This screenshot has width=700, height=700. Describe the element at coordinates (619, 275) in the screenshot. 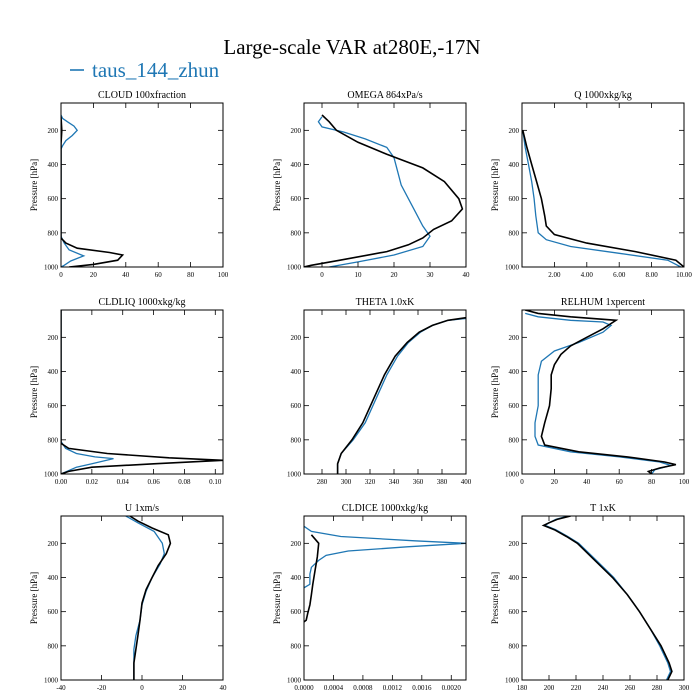

I see `x-tick-label: 6.00` at that location.